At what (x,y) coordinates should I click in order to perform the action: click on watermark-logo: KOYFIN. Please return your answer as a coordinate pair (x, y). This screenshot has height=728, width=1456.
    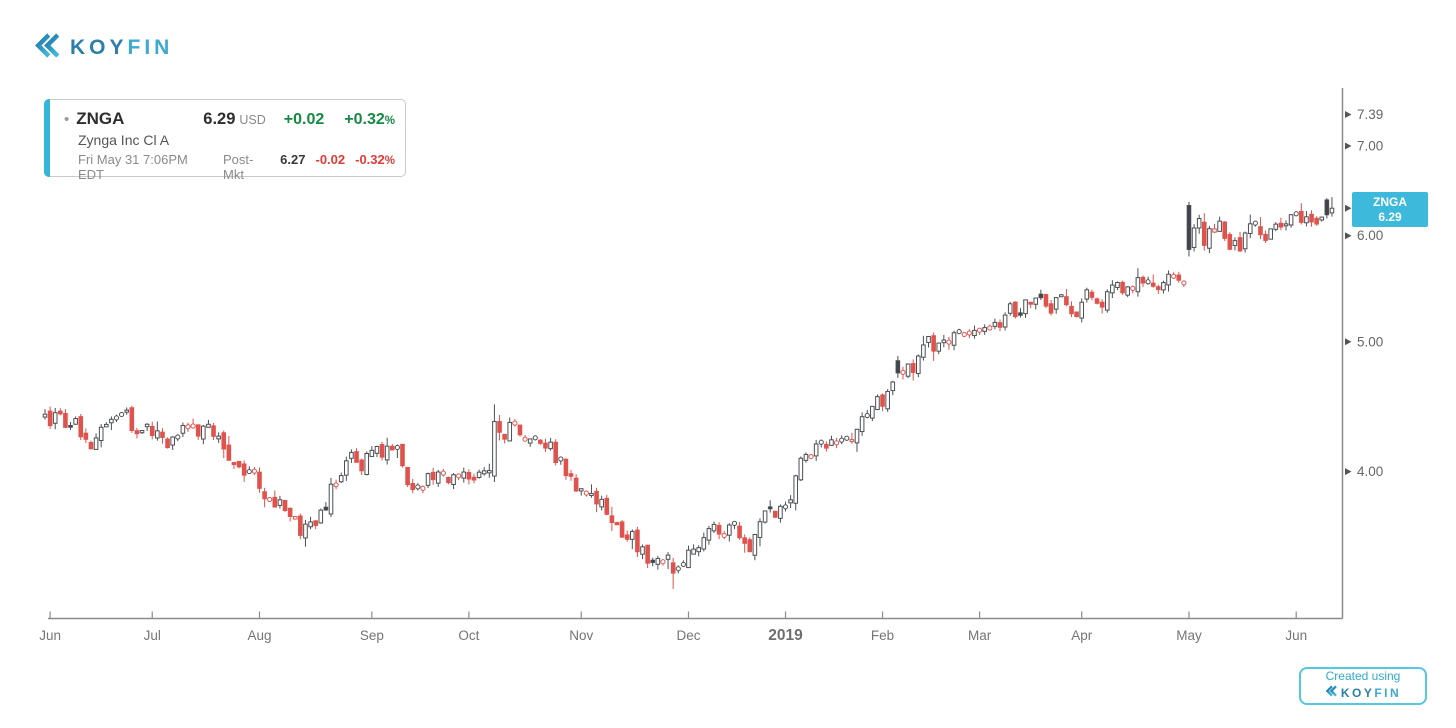
    Looking at the image, I should click on (1363, 693).